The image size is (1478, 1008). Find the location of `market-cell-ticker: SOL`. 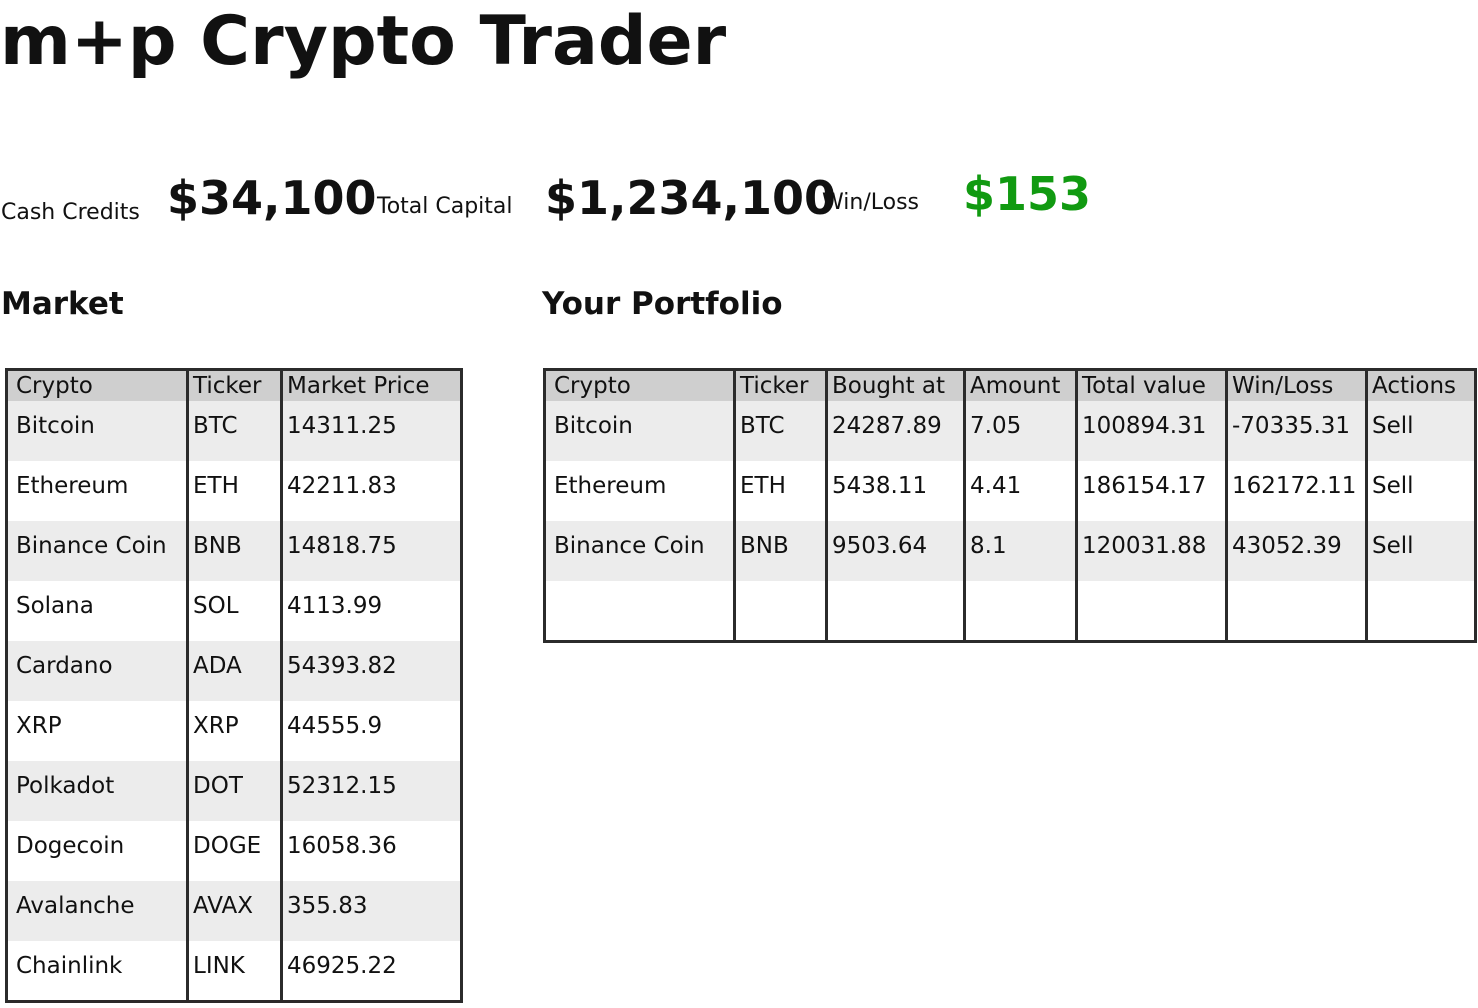

market-cell-ticker: SOL is located at coordinates (234, 611).